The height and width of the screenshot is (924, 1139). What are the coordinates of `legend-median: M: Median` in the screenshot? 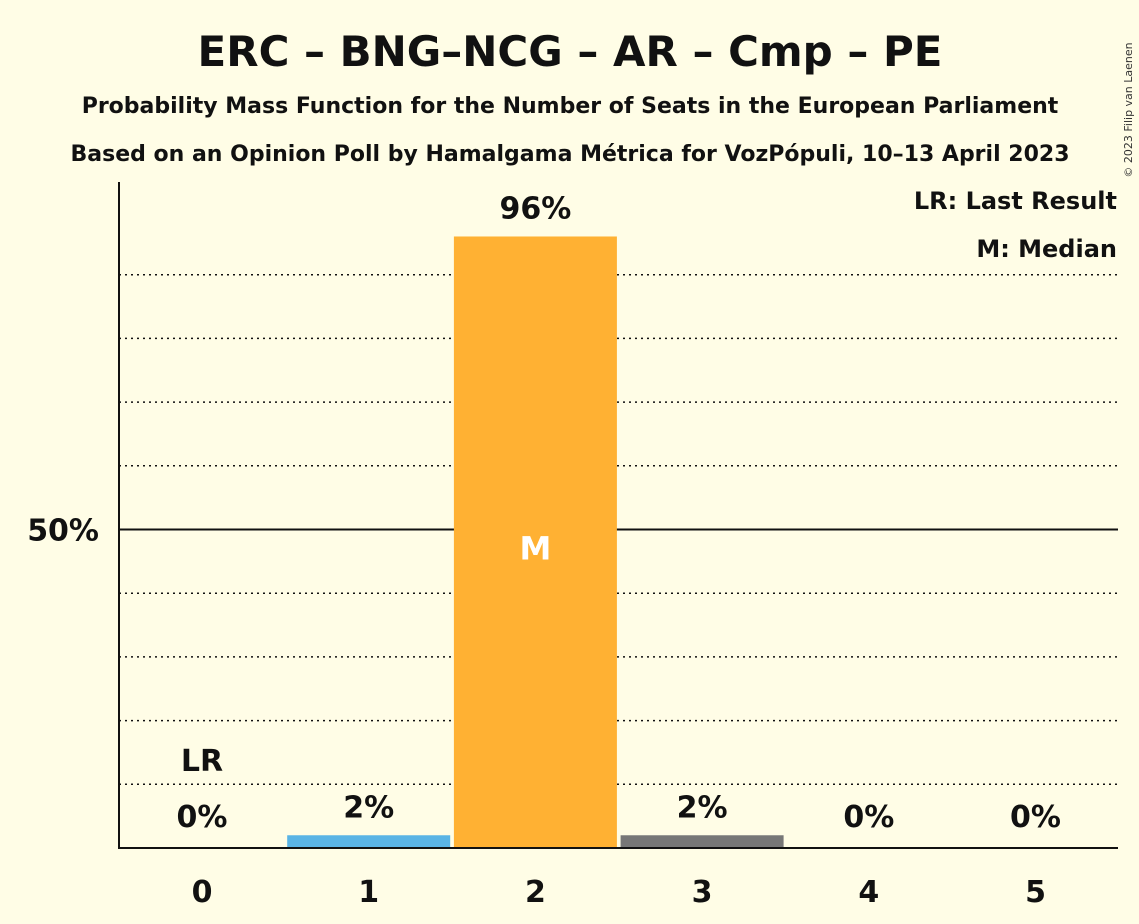 It's located at (1046, 249).